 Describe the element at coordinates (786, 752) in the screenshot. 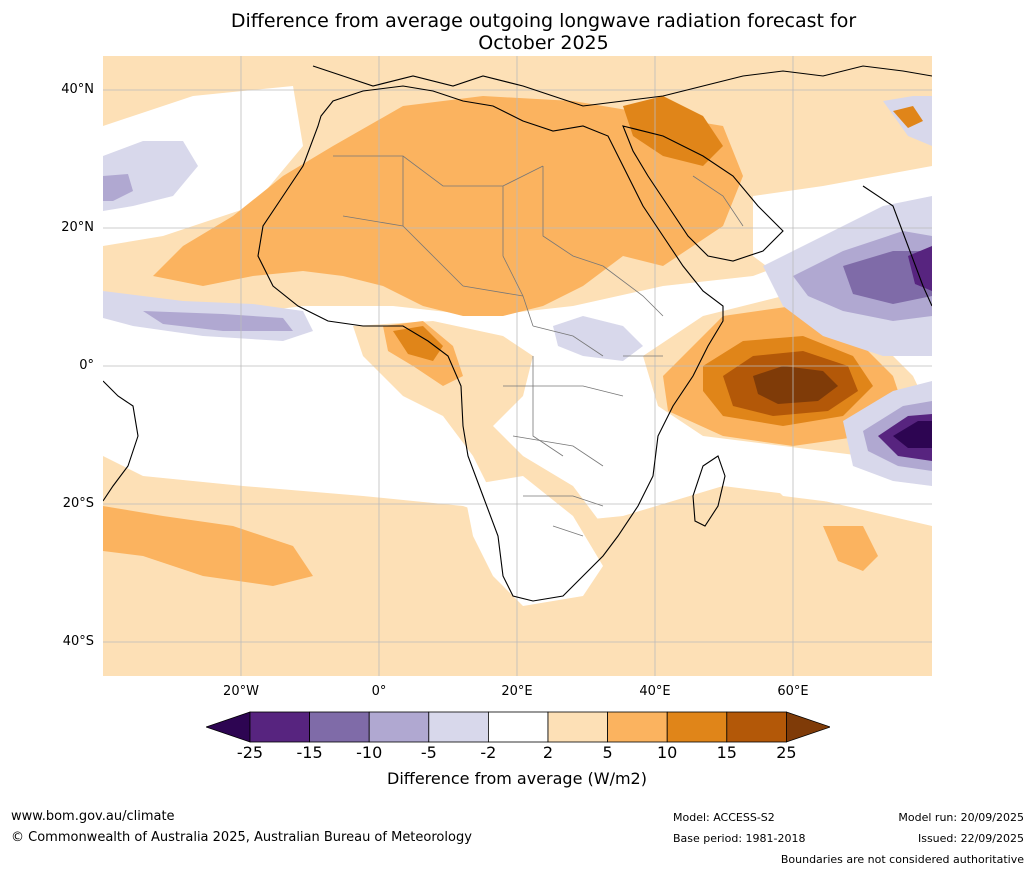

I see `colorbar-tick-label: 25` at that location.